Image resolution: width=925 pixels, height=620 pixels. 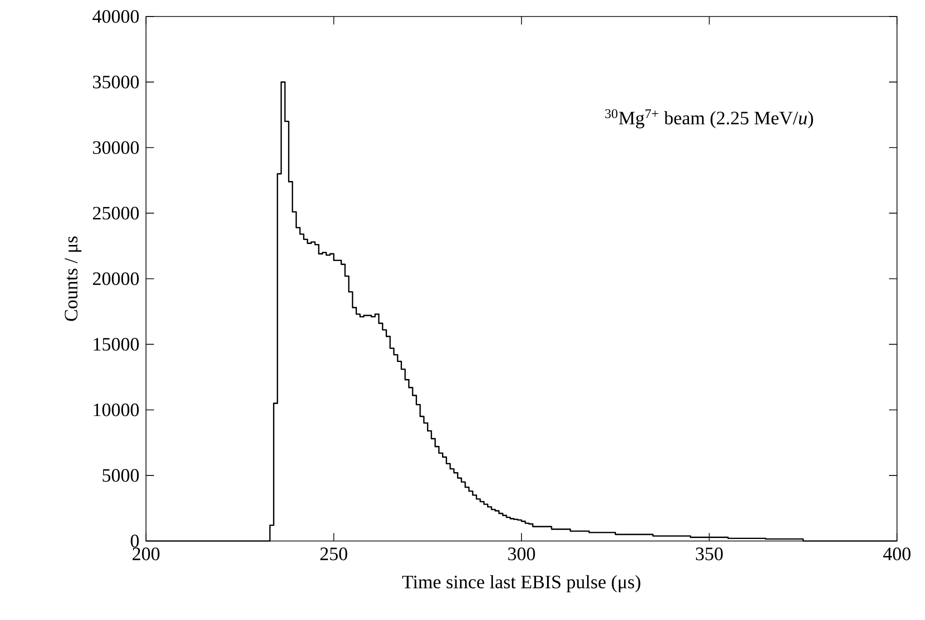 I want to click on y-tick-label: 40000, so click(x=115, y=16).